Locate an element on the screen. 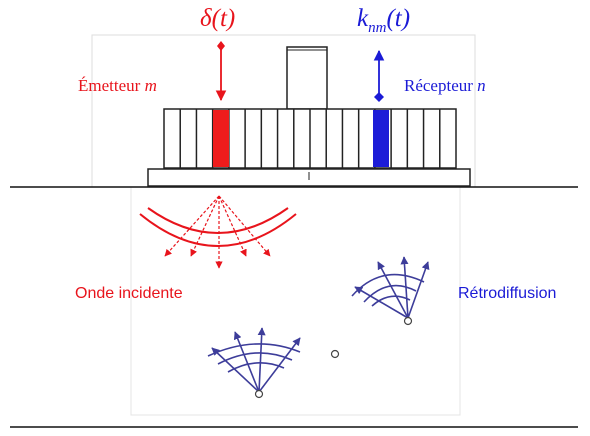  emetteur-label: Émetteur m is located at coordinates (117, 85).